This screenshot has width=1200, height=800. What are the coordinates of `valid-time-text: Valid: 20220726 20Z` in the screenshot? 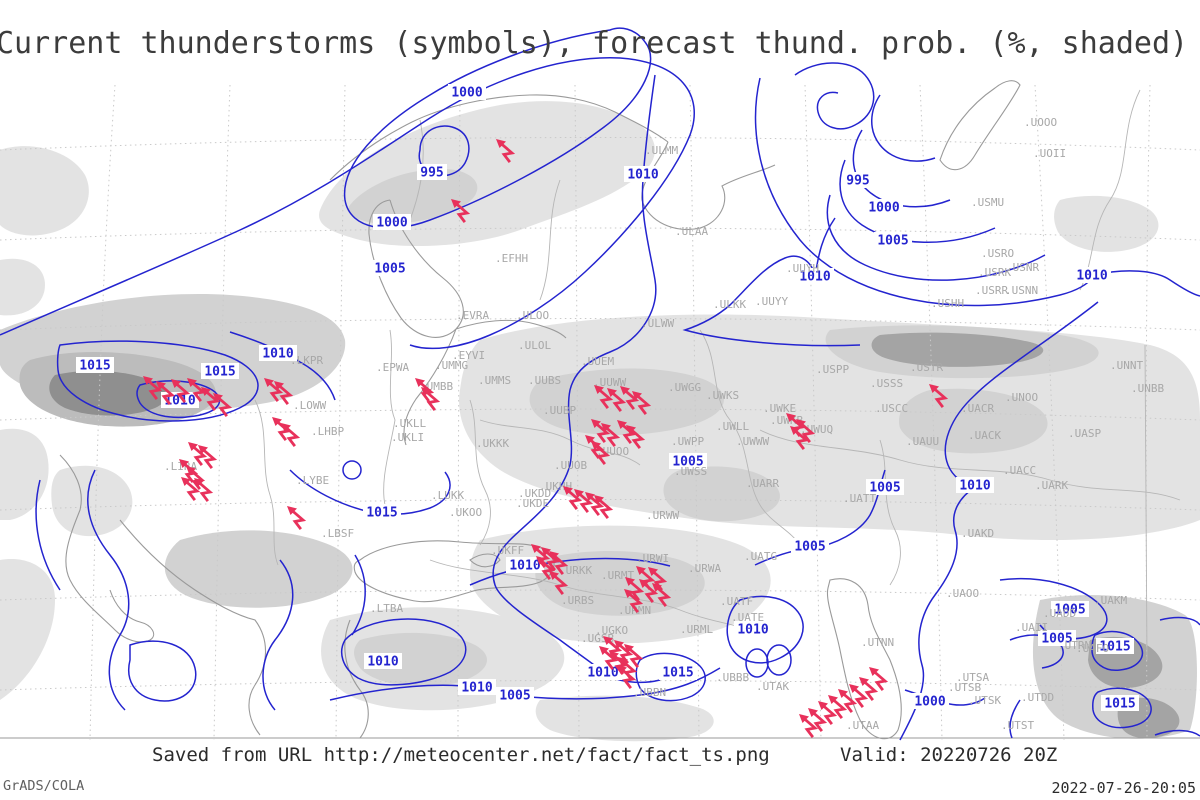 It's located at (949, 755).